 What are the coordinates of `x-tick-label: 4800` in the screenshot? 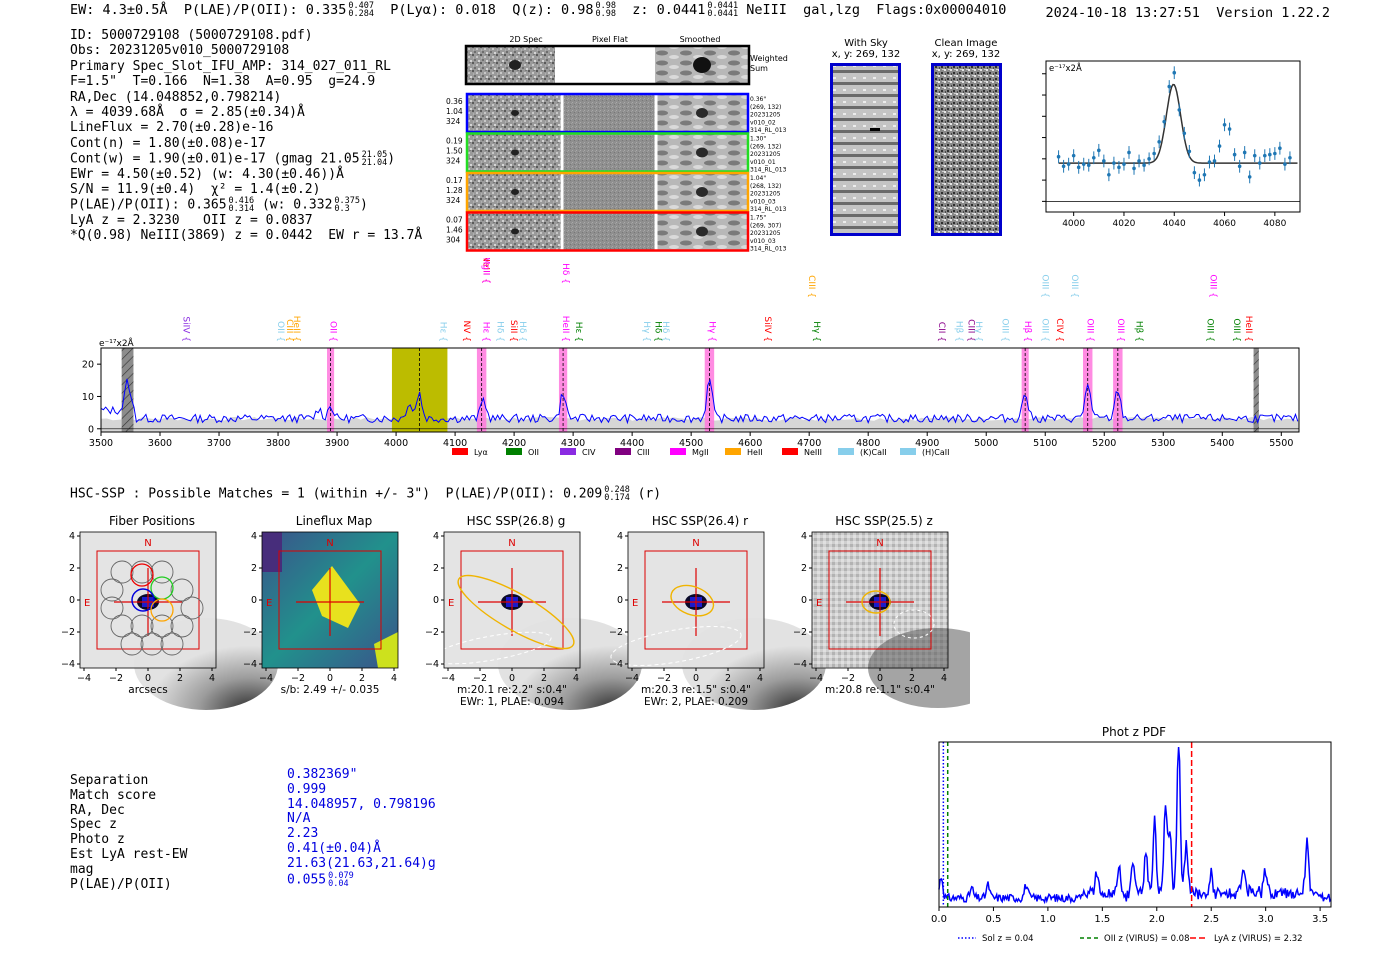 It's located at (868, 443).